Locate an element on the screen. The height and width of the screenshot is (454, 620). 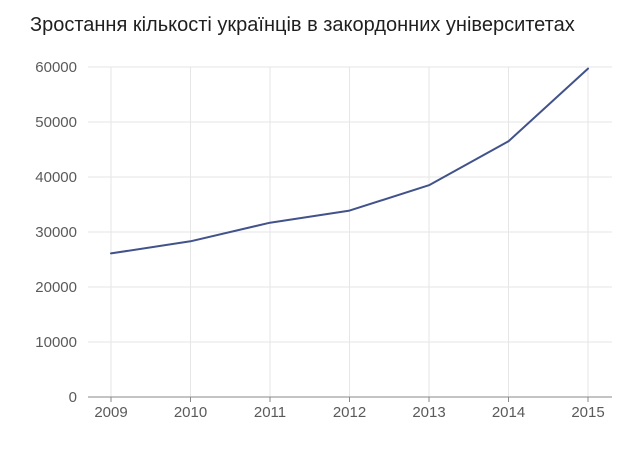
y-axis-tick-labels: 0 10000 20000 30000 40000 50000 60000 is located at coordinates (56, 232).